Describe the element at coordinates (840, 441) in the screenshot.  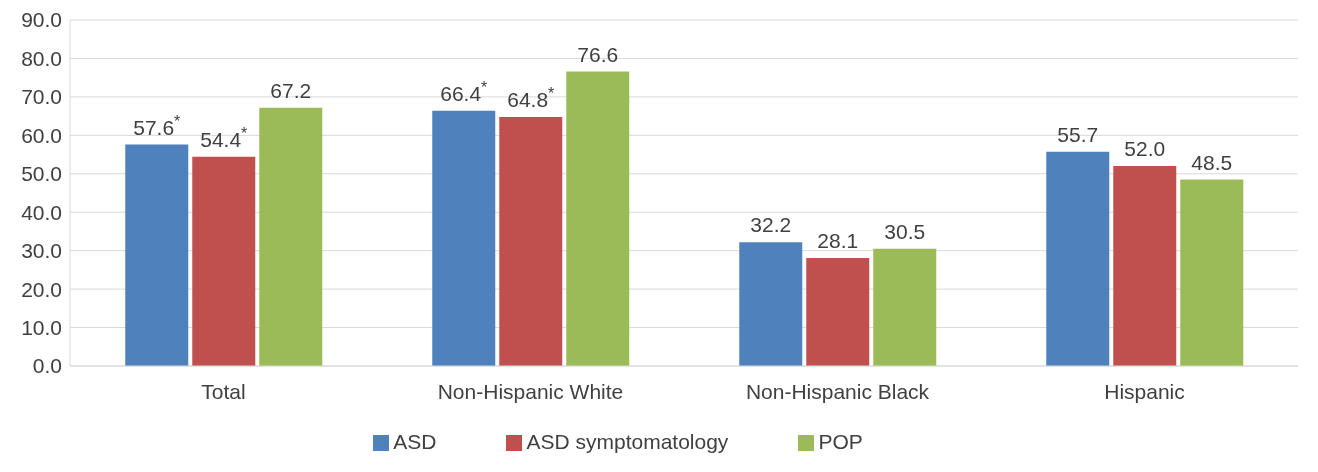
I see `legend-label: POP` at that location.